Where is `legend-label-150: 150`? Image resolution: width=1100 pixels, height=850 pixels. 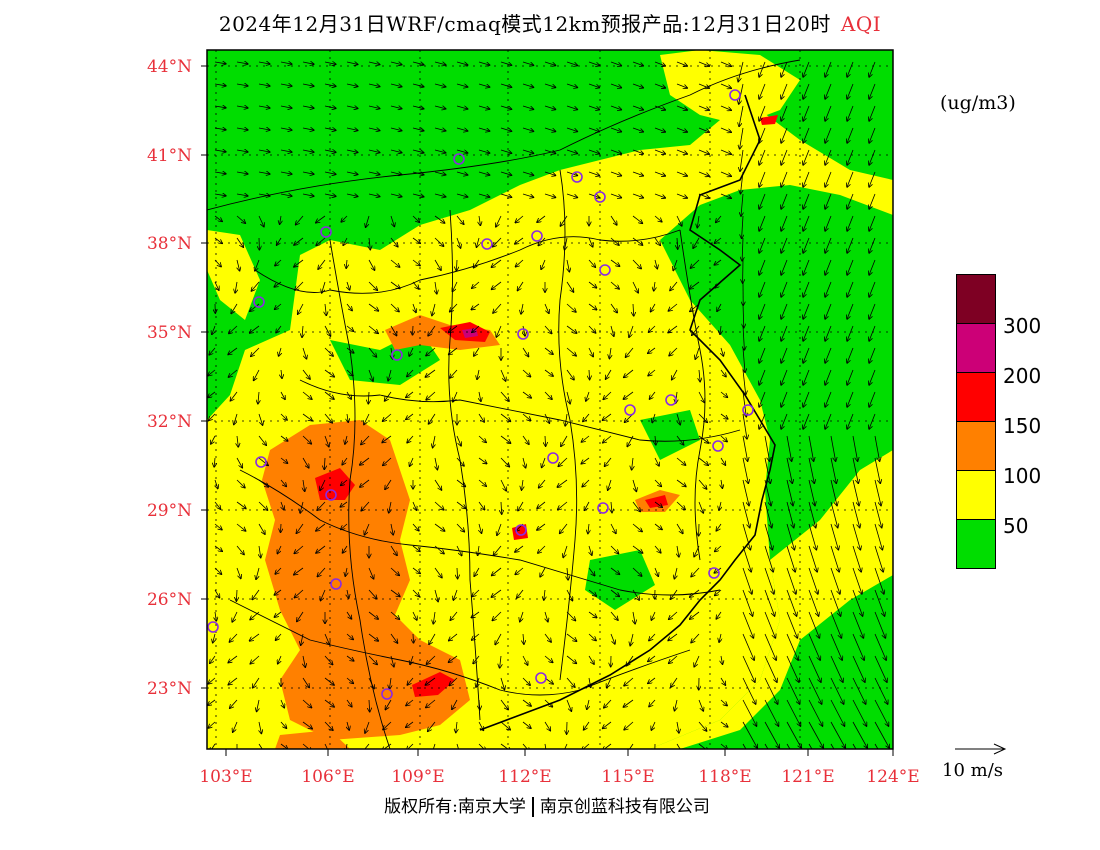
legend-label-150: 150 is located at coordinates (1022, 426).